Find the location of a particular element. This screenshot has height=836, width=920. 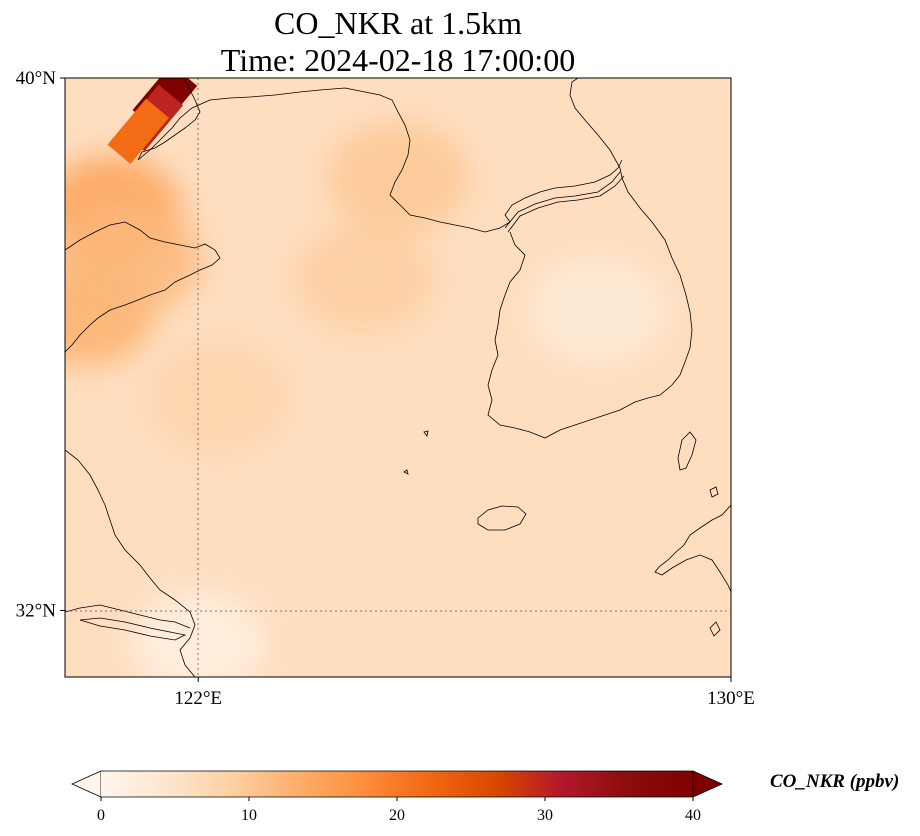

coastline-kyushu-islet is located at coordinates (714, 492).